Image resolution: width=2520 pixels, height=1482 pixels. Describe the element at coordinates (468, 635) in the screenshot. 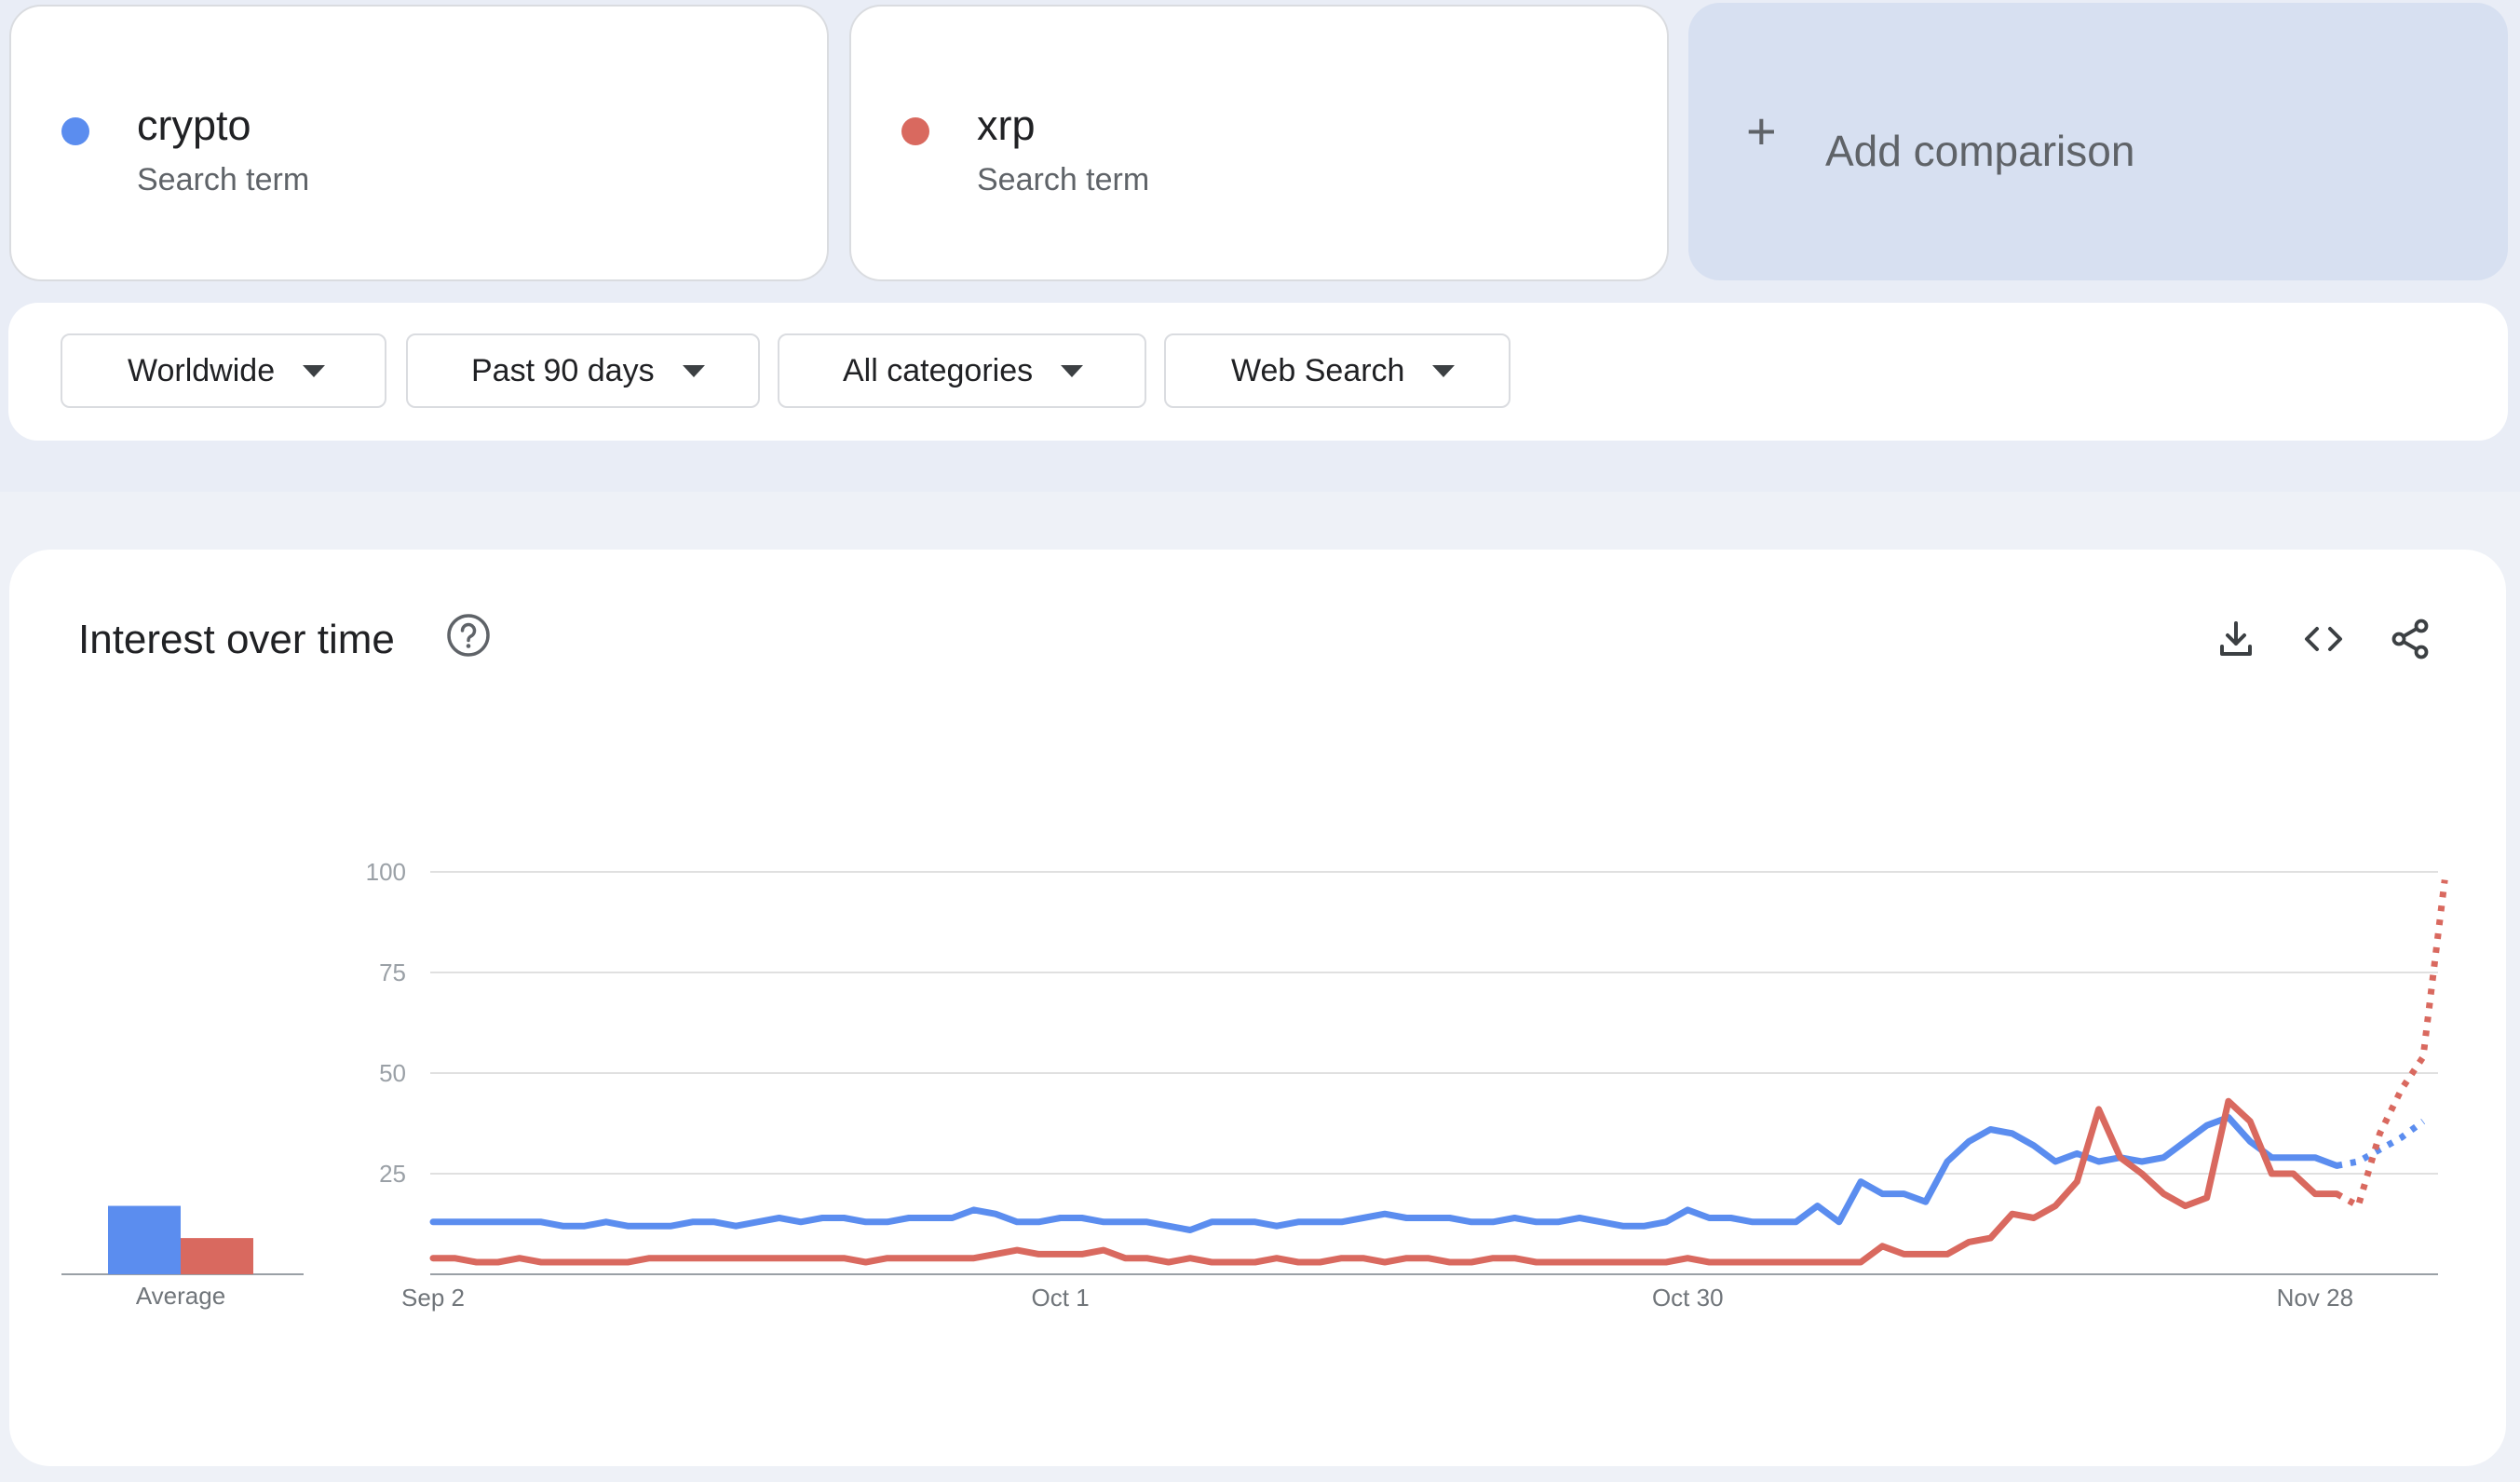

I see `help-circle-icon` at that location.